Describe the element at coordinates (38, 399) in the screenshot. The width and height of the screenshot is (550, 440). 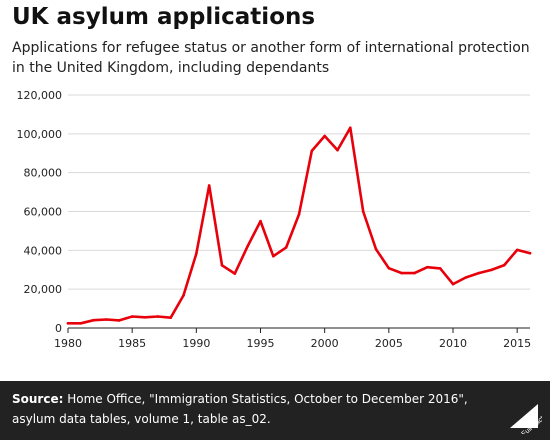
I see `source-label: Source:` at that location.